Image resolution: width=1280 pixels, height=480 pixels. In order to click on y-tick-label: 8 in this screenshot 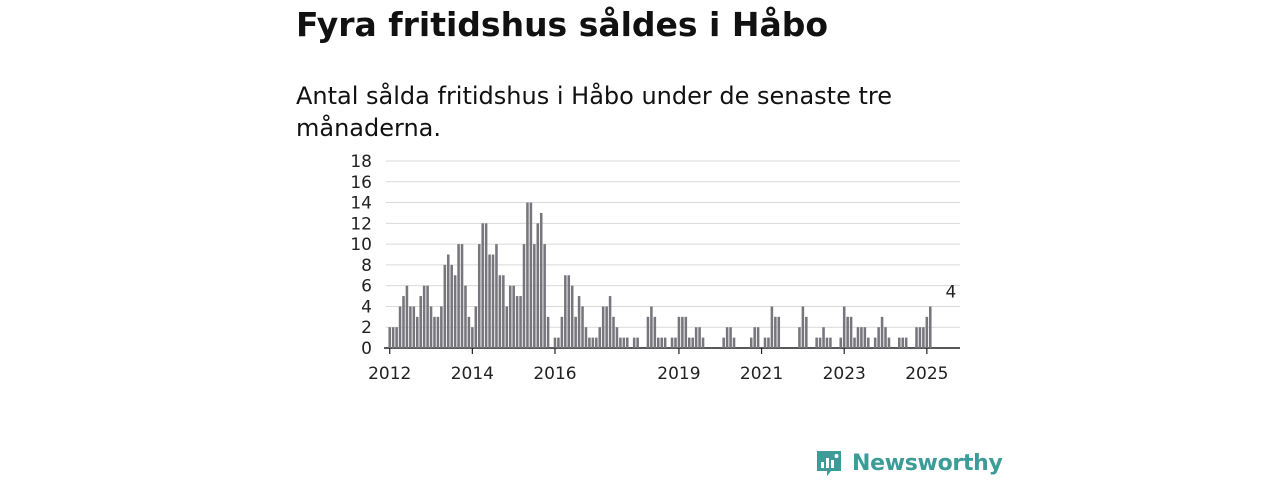, I will do `click(366, 266)`.